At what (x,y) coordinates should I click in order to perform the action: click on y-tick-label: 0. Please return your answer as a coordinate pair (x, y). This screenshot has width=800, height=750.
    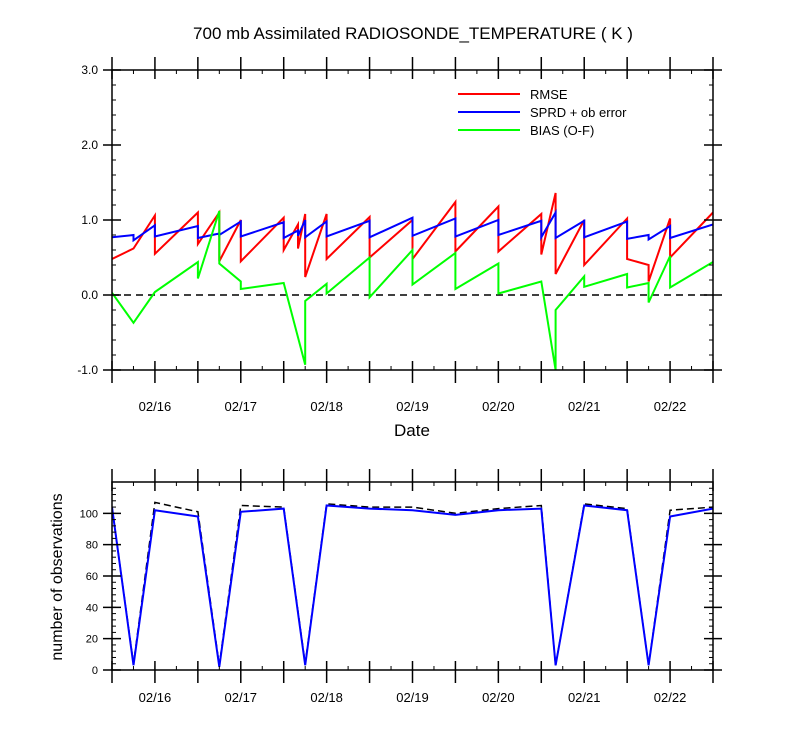
    Looking at the image, I should click on (95, 671).